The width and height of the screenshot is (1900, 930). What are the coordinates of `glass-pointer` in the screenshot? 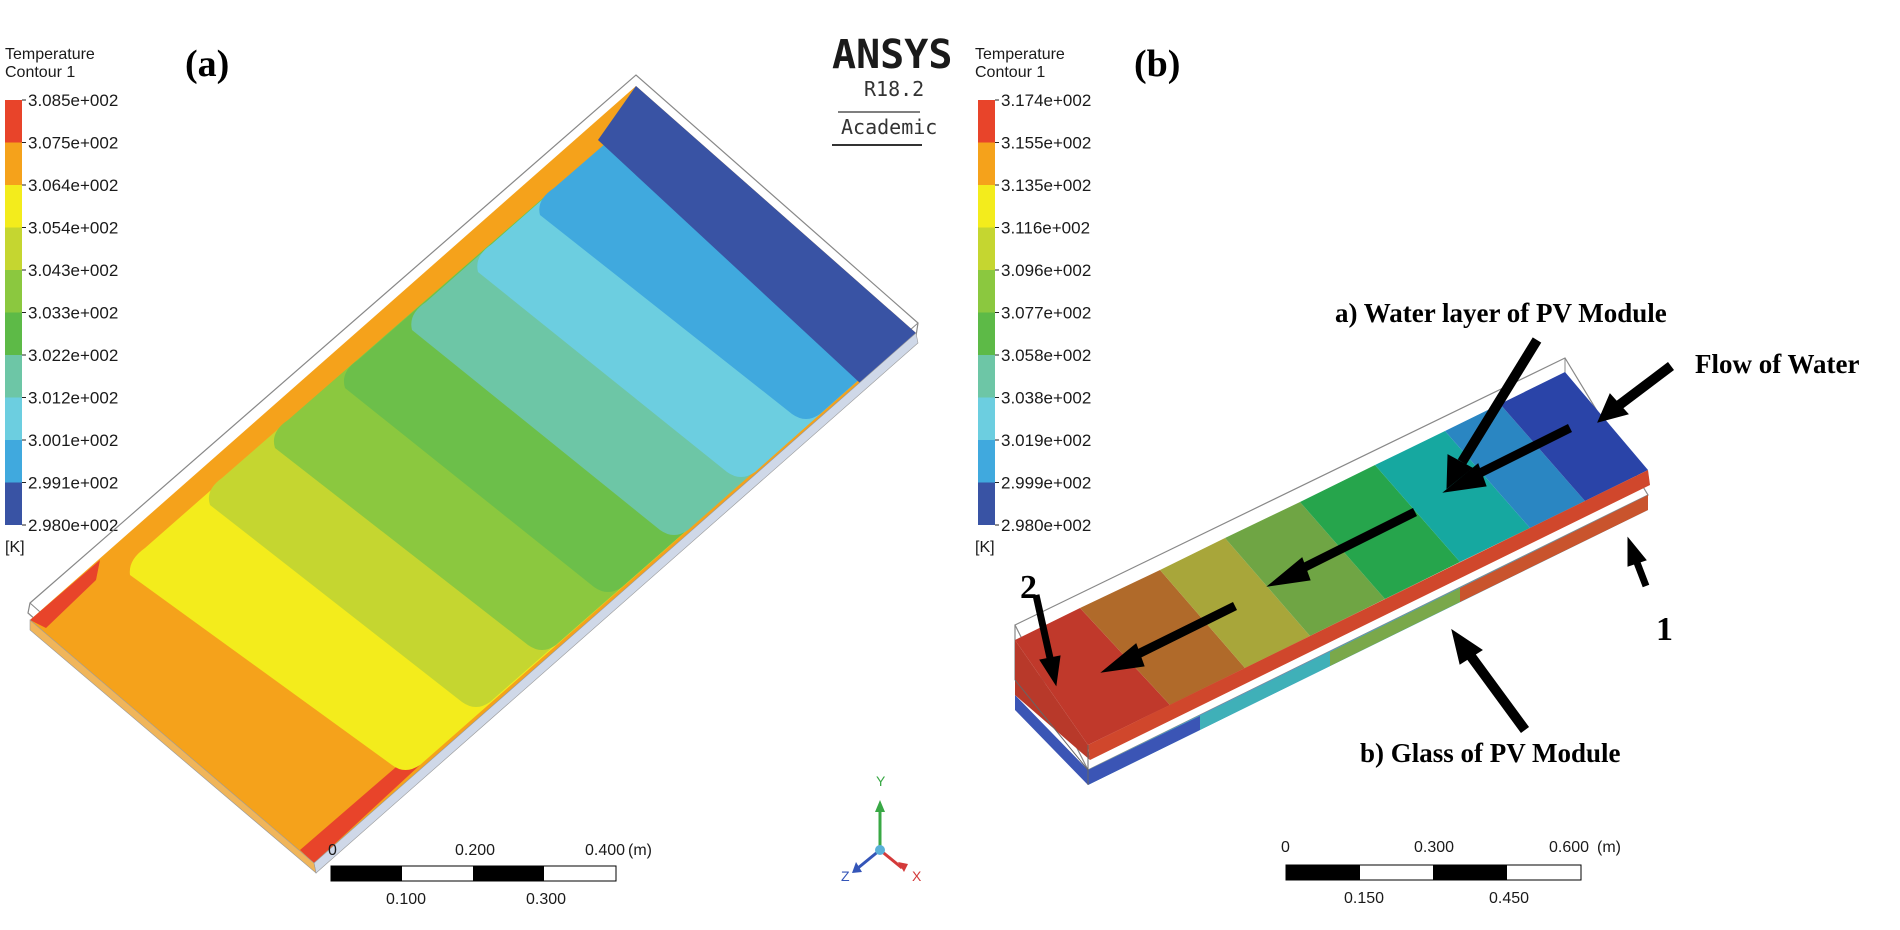 It's located at (1497, 692).